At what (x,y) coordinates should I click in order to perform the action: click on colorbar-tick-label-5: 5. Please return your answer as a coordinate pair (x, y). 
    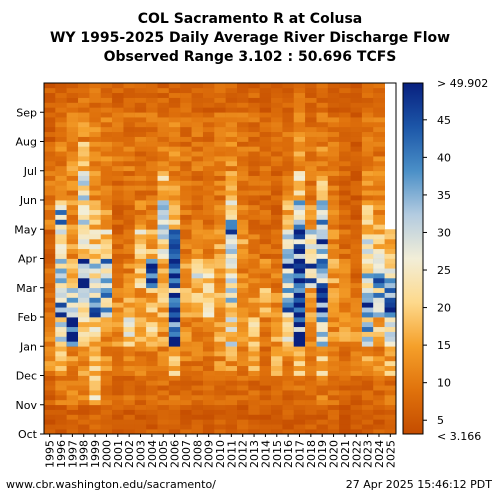
    Looking at the image, I should click on (440, 420).